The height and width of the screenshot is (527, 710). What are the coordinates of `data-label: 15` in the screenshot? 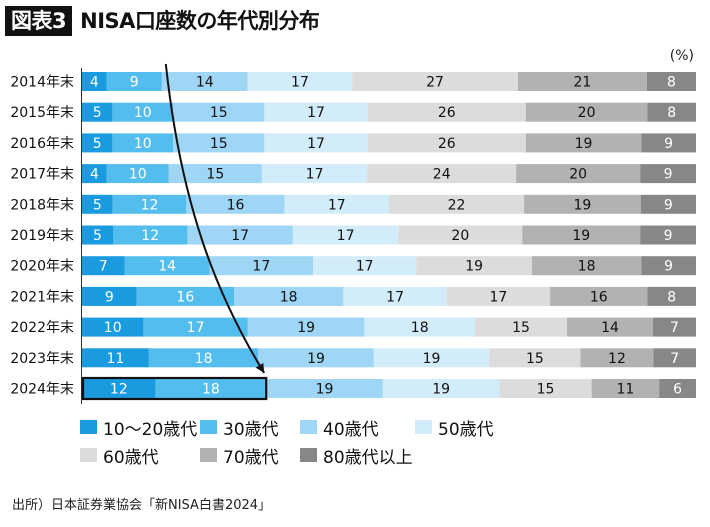 It's located at (219, 113).